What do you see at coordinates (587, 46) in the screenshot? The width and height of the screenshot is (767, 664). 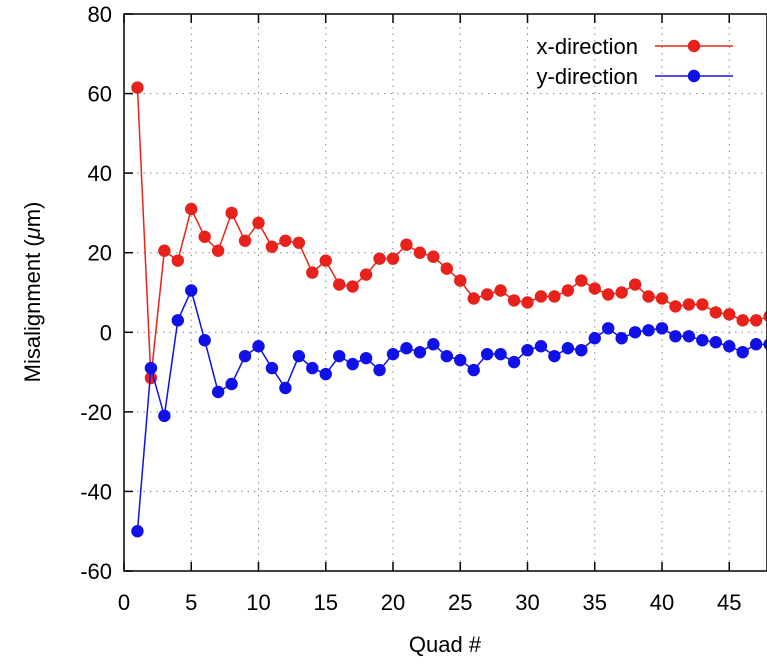 I see `legend-label: x-direction` at bounding box center [587, 46].